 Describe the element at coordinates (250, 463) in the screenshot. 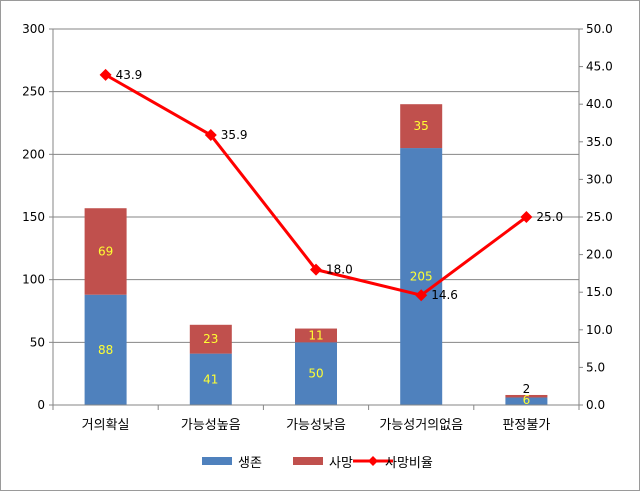

I see `legend-label-survive: 생존` at that location.